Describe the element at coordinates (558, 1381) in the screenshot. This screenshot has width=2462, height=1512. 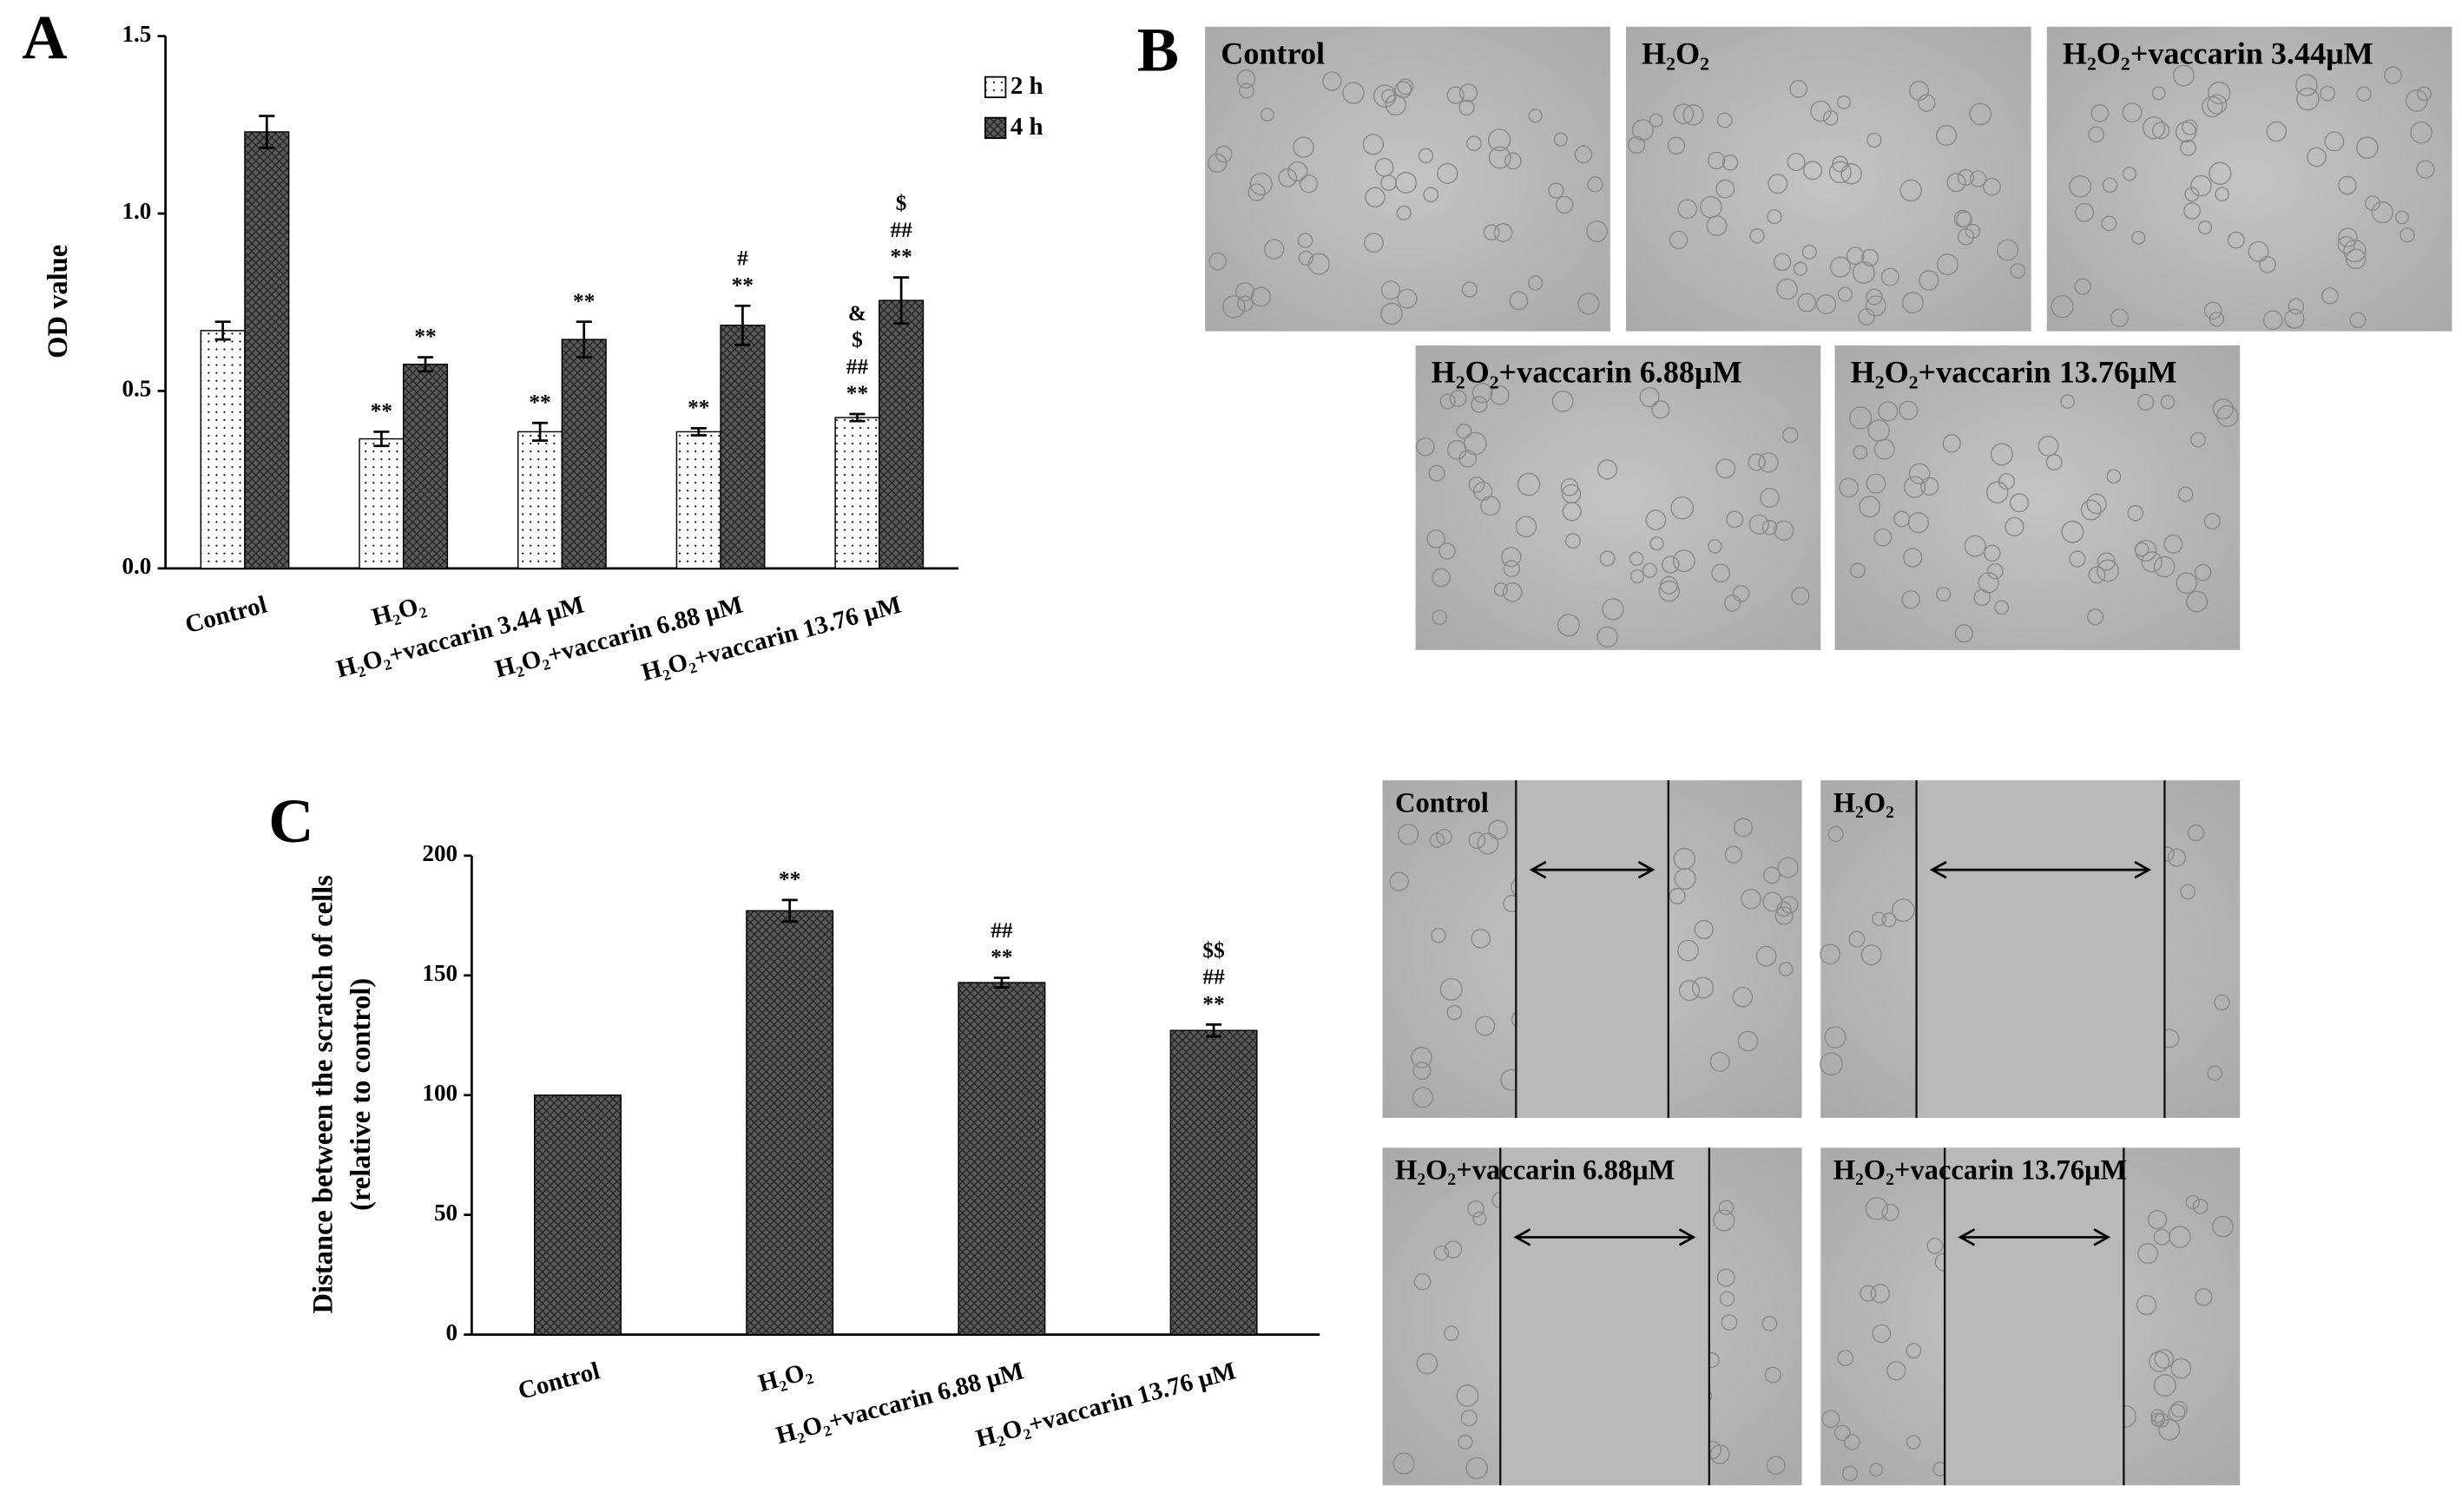
I see `x-tick-label: Control` at that location.